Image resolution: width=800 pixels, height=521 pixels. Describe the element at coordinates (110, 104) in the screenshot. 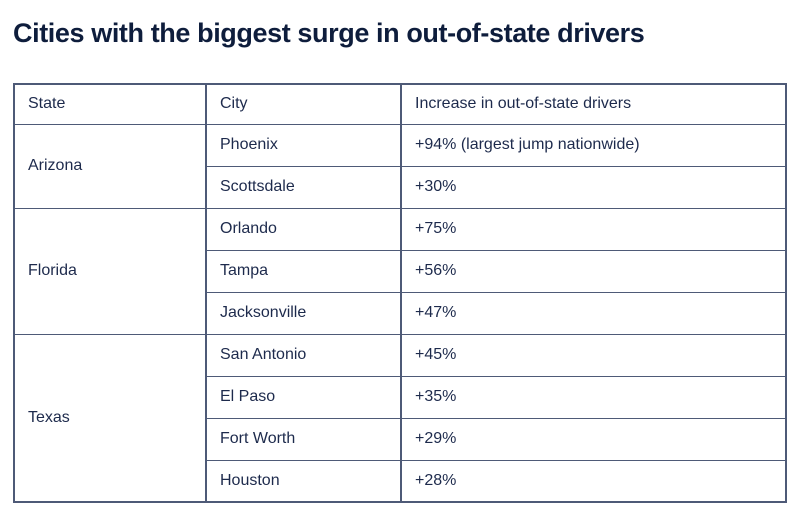

I see `column-header-state: State` at that location.